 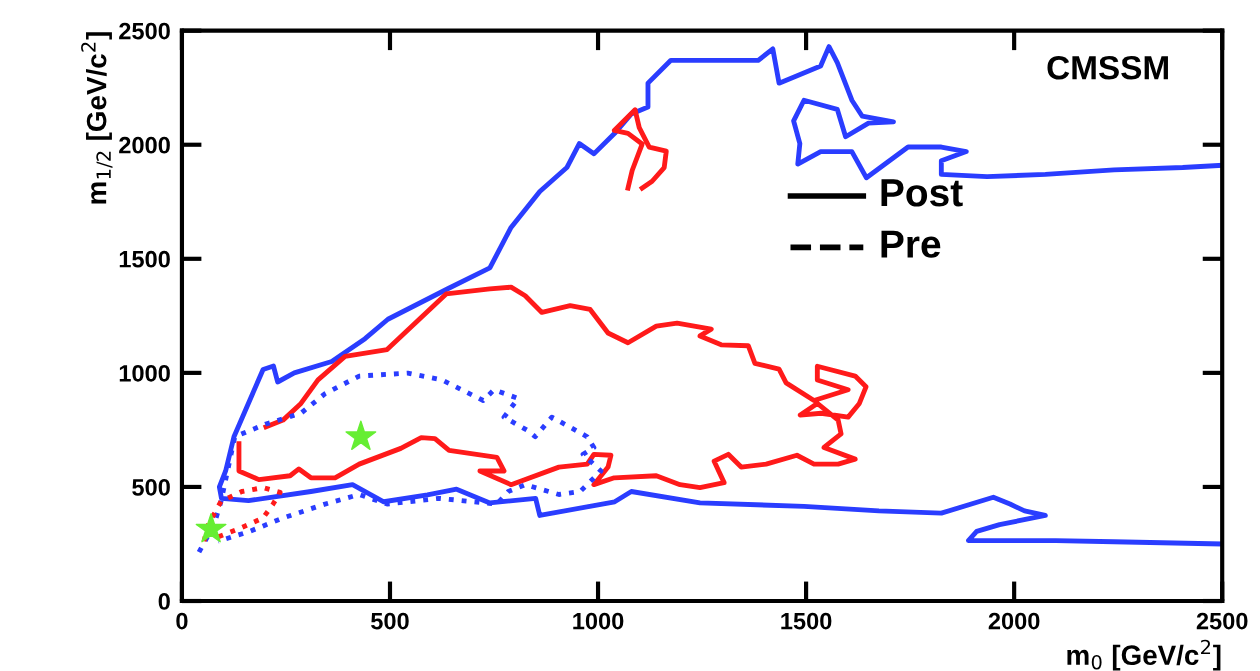 I want to click on x-axis-title: m$_{0}$ [GeV/c$^{2}$], so click(x=1144, y=655).